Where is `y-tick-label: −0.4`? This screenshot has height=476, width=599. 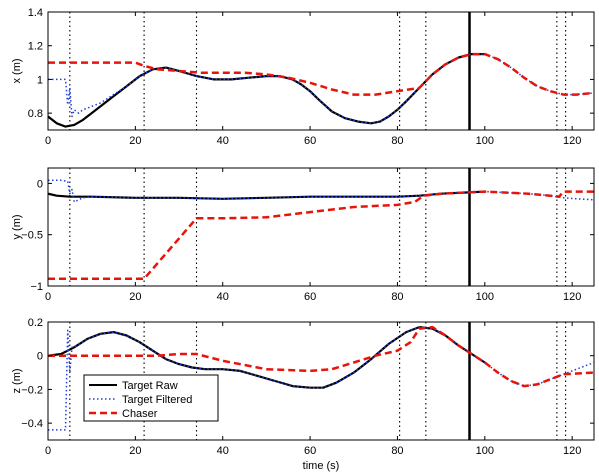 y-tick-label: −0.4 is located at coordinates (32, 424).